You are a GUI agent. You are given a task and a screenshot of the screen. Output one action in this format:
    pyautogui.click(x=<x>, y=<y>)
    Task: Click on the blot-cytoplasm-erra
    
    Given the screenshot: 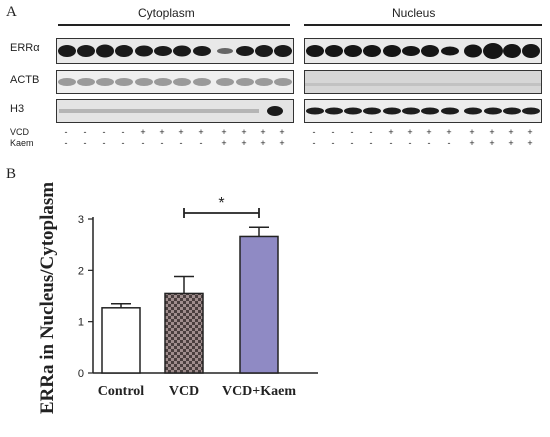 What is the action you would take?
    pyautogui.click(x=175, y=51)
    